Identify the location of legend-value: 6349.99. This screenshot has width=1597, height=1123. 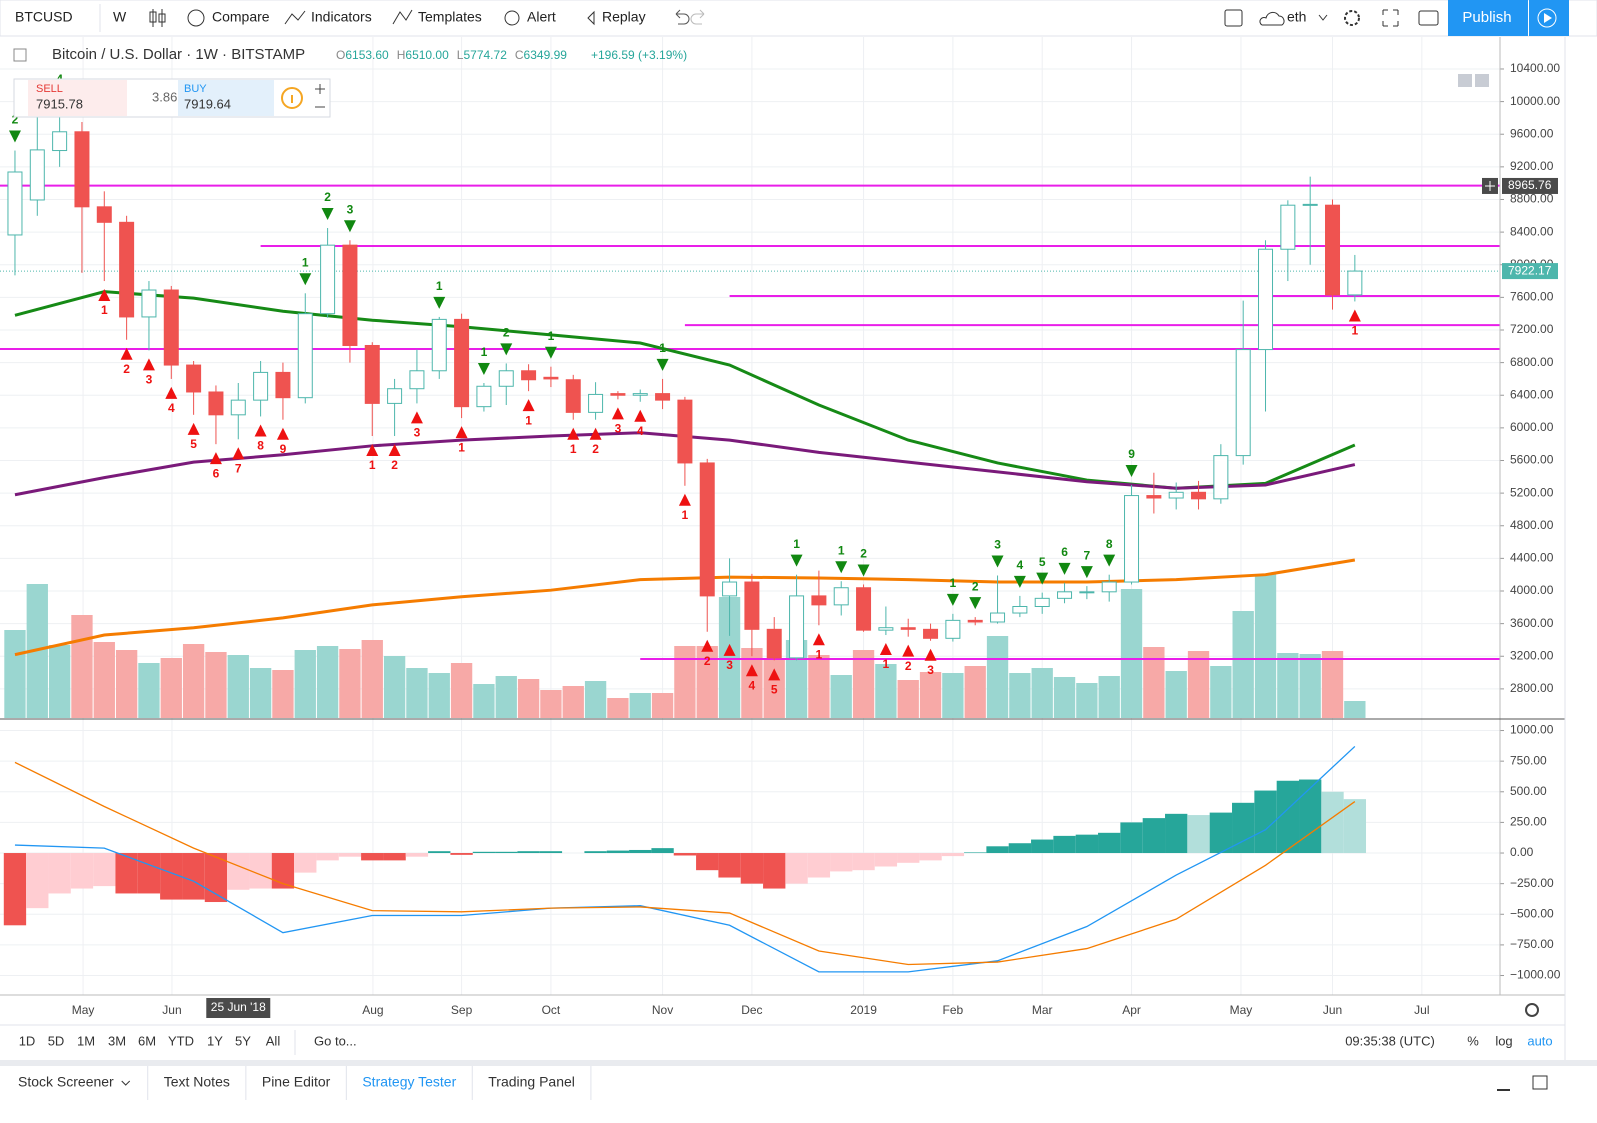
(546, 55).